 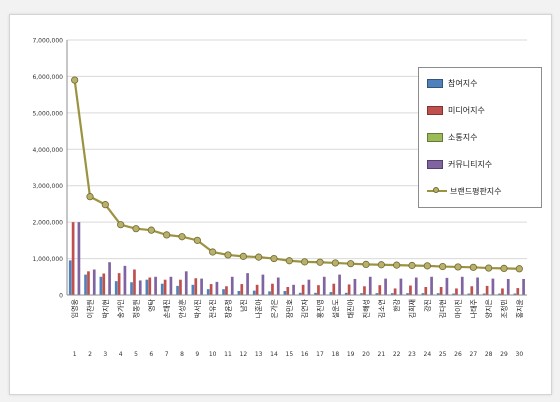 What do you see at coordinates (105, 354) in the screenshot?
I see `x-tick-label: 3` at bounding box center [105, 354].